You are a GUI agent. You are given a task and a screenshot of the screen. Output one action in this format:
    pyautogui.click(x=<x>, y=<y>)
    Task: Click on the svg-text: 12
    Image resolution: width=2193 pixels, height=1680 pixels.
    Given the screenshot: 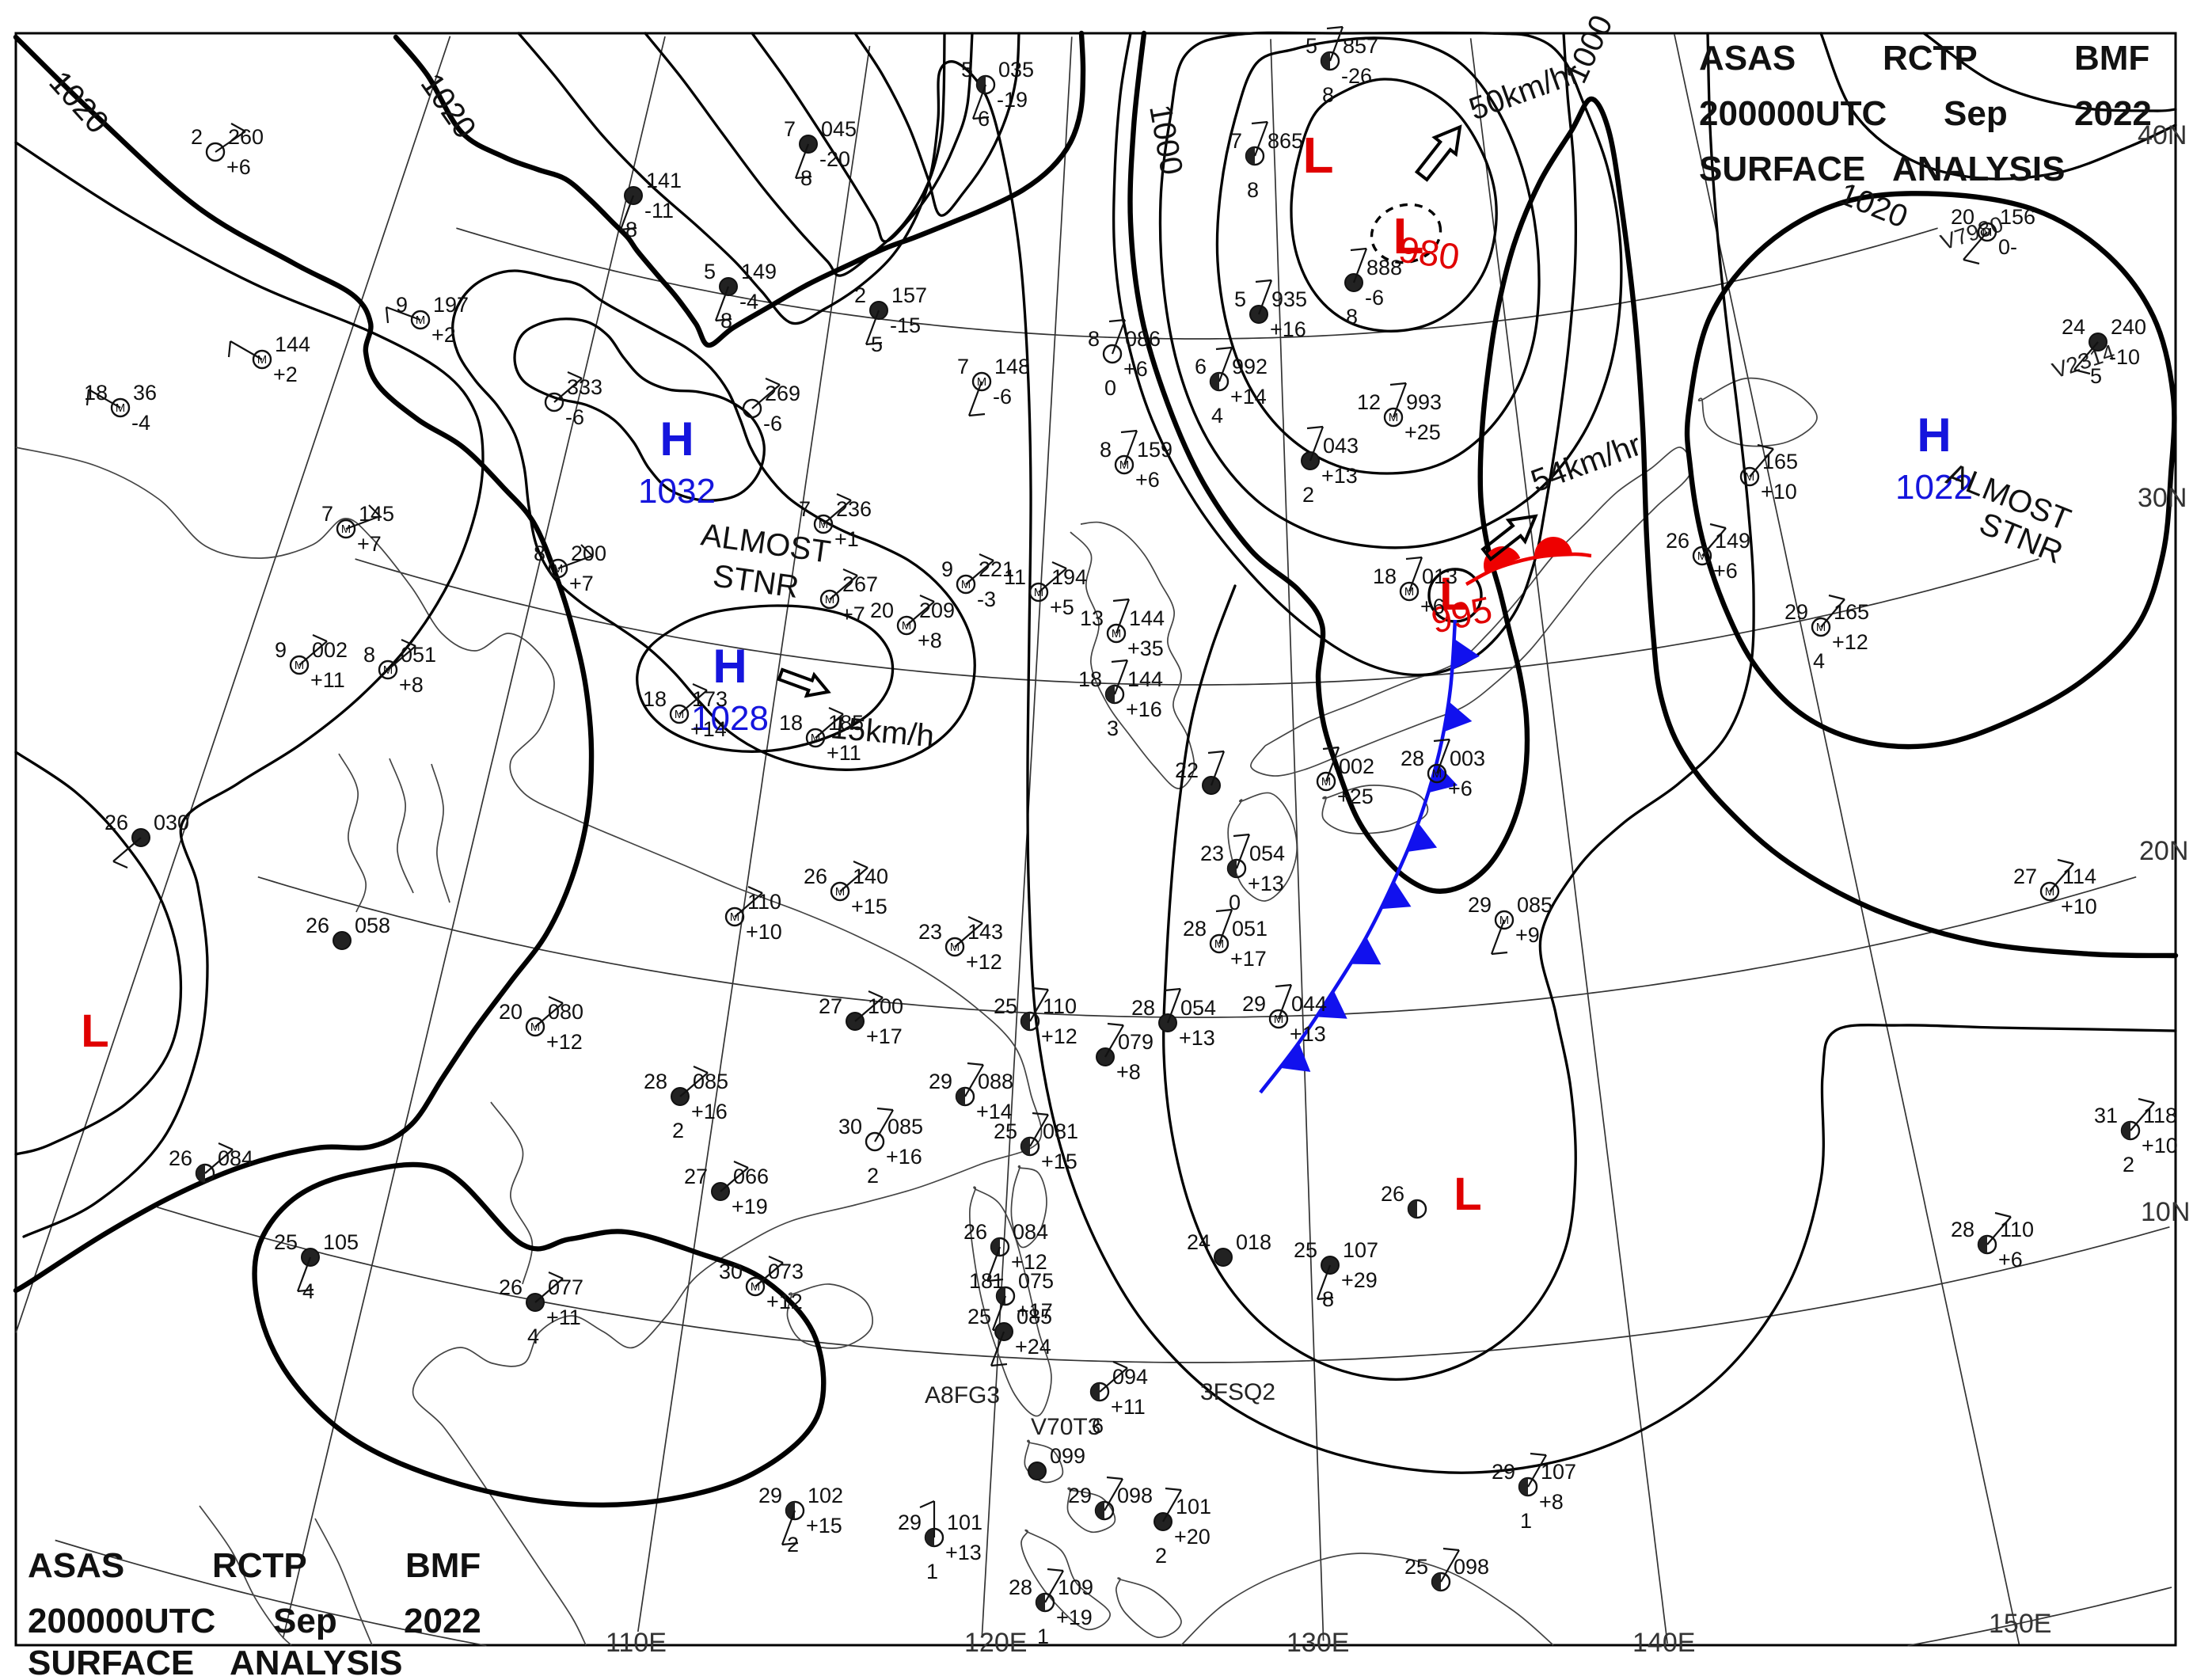 What is the action you would take?
    pyautogui.click(x=1369, y=402)
    